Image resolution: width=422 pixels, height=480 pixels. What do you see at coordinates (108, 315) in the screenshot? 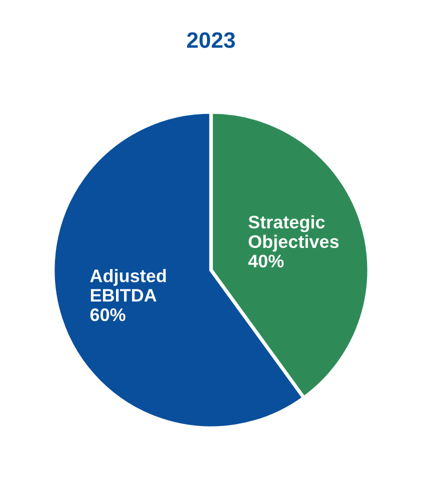
I see `data-label: 60%` at bounding box center [108, 315].